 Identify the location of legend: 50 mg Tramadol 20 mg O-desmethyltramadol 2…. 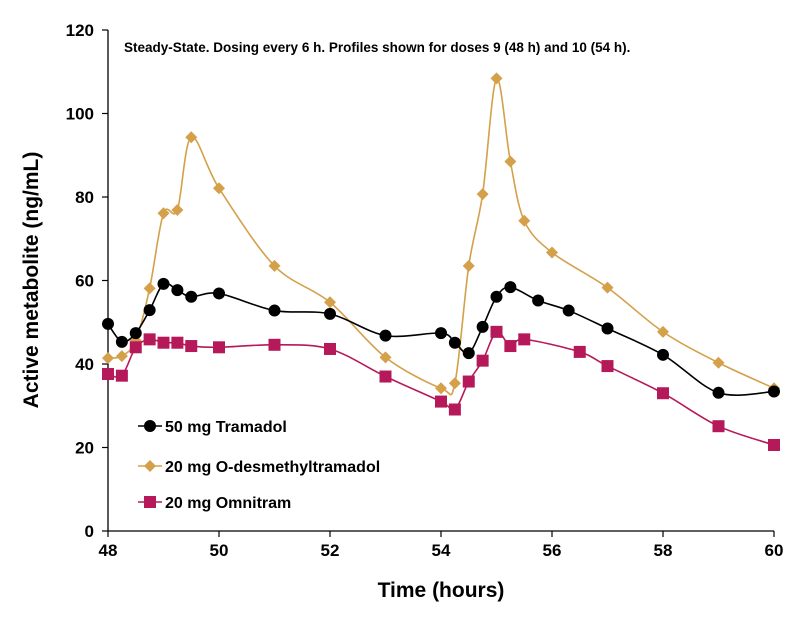
(259, 465).